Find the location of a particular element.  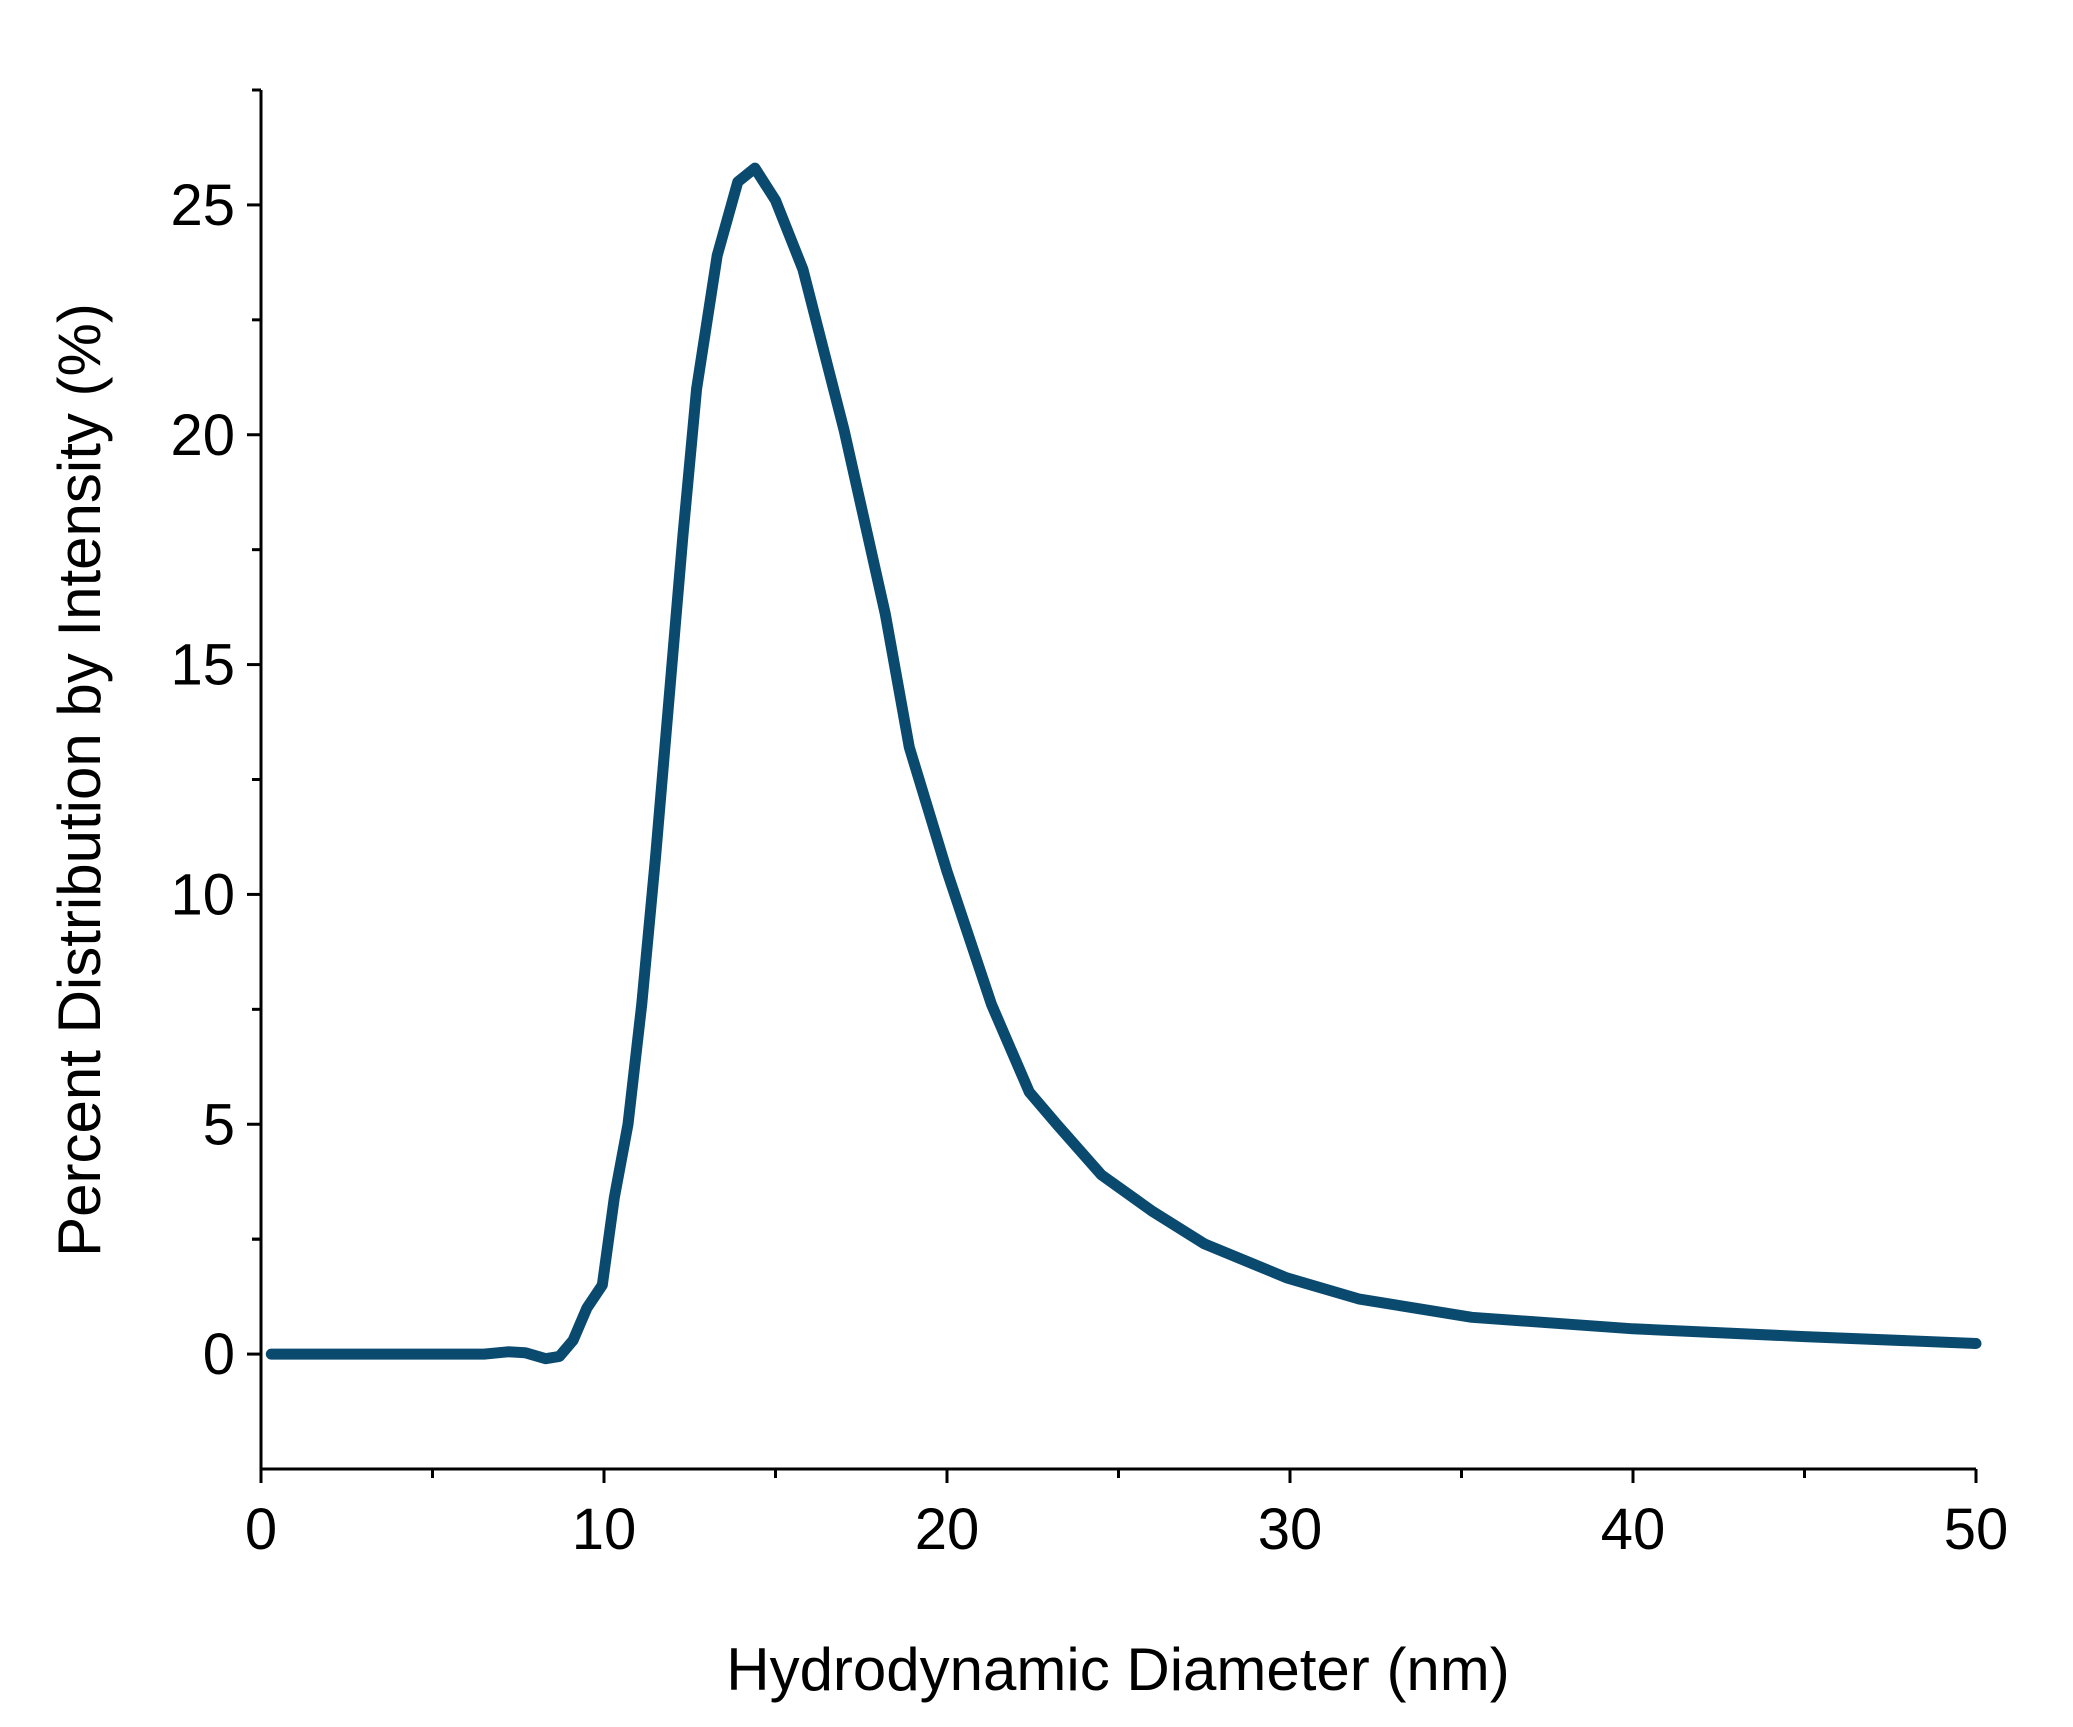

y-axis-title: Percent Distribution by Intensity (%) is located at coordinates (79, 780).